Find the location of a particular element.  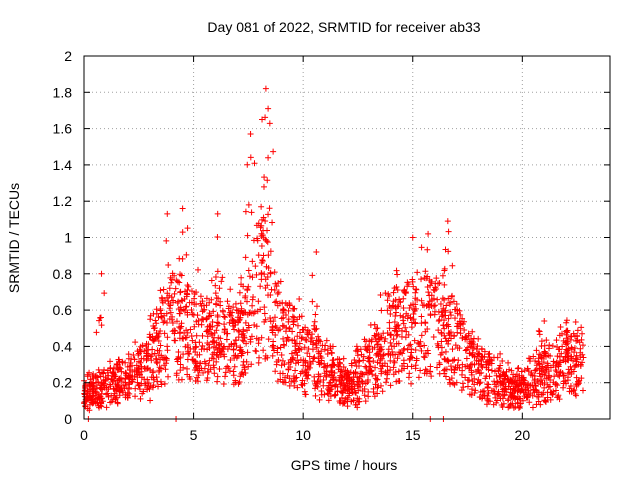

y-tick-label: 0.2 is located at coordinates (63, 383).